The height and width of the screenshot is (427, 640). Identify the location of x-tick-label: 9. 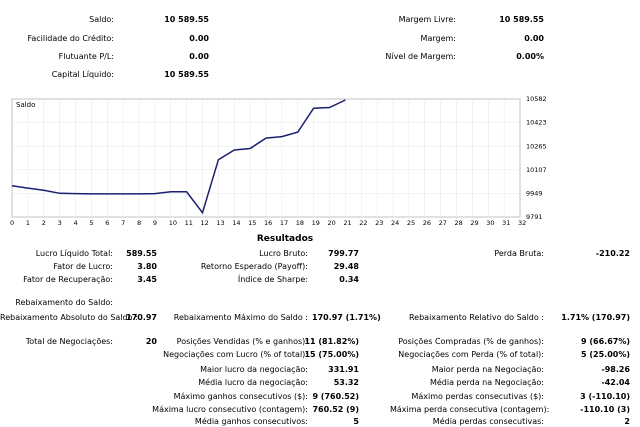
(155, 223).